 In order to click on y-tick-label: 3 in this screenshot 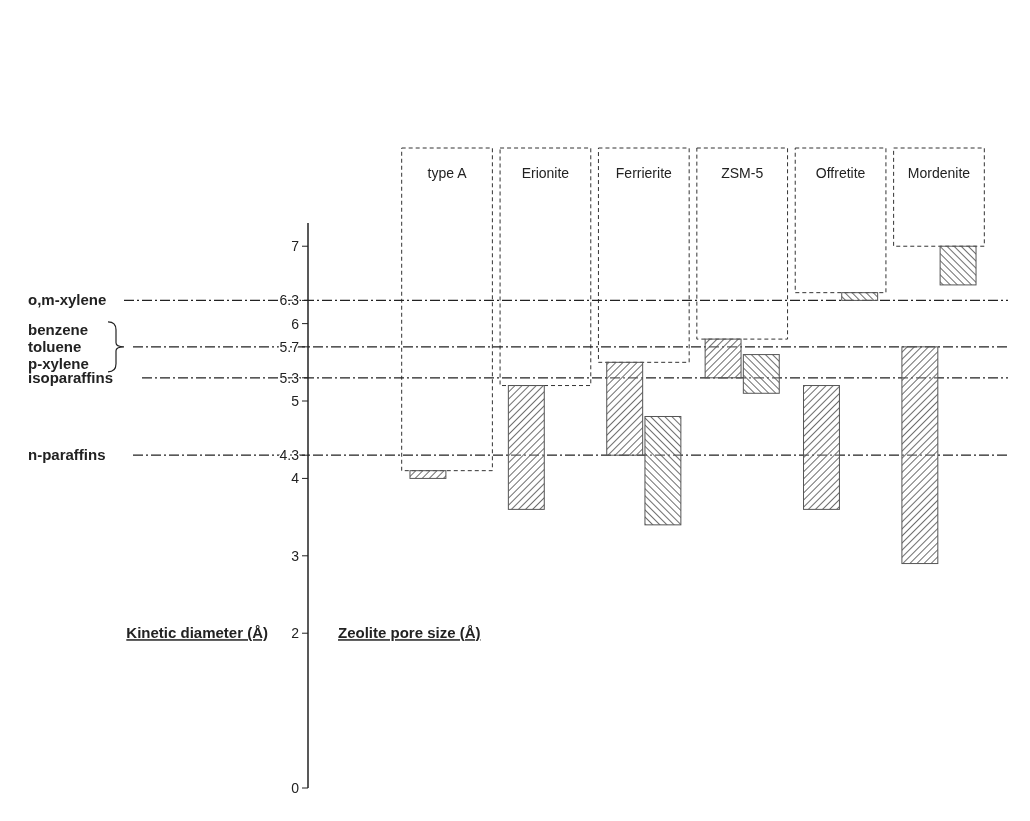, I will do `click(295, 555)`.